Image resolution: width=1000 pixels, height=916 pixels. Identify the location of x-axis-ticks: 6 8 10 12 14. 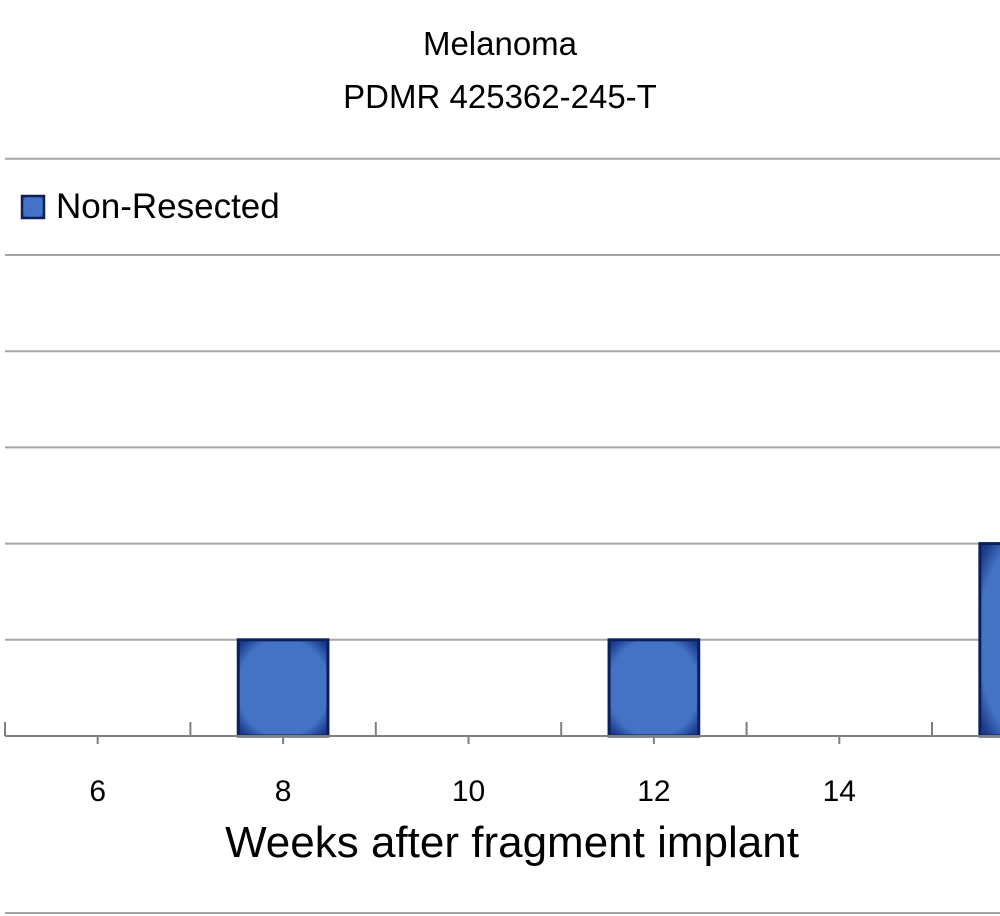
(468, 765).